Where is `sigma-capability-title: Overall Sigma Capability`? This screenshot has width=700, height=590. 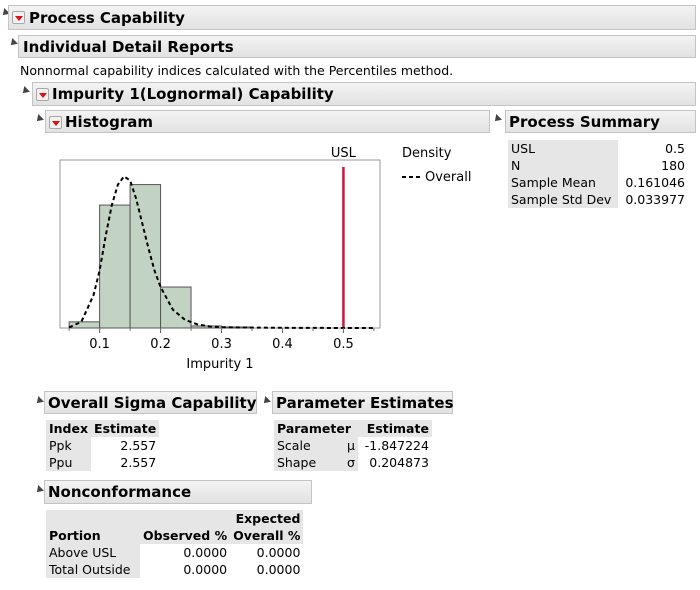 sigma-capability-title: Overall Sigma Capability is located at coordinates (152, 403).